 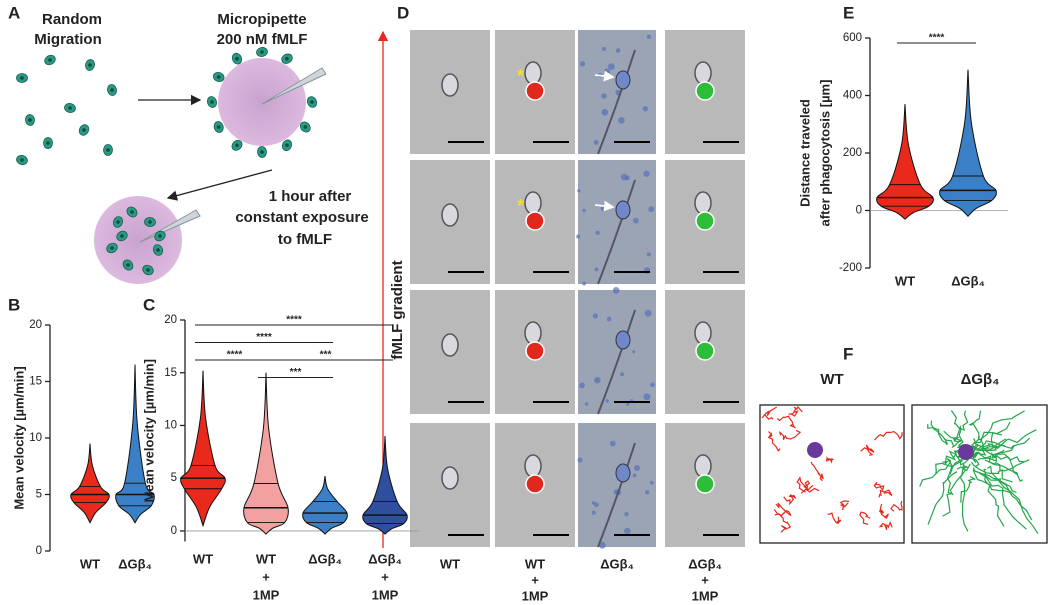 I want to click on y-tick-label: 10, so click(x=35, y=438).